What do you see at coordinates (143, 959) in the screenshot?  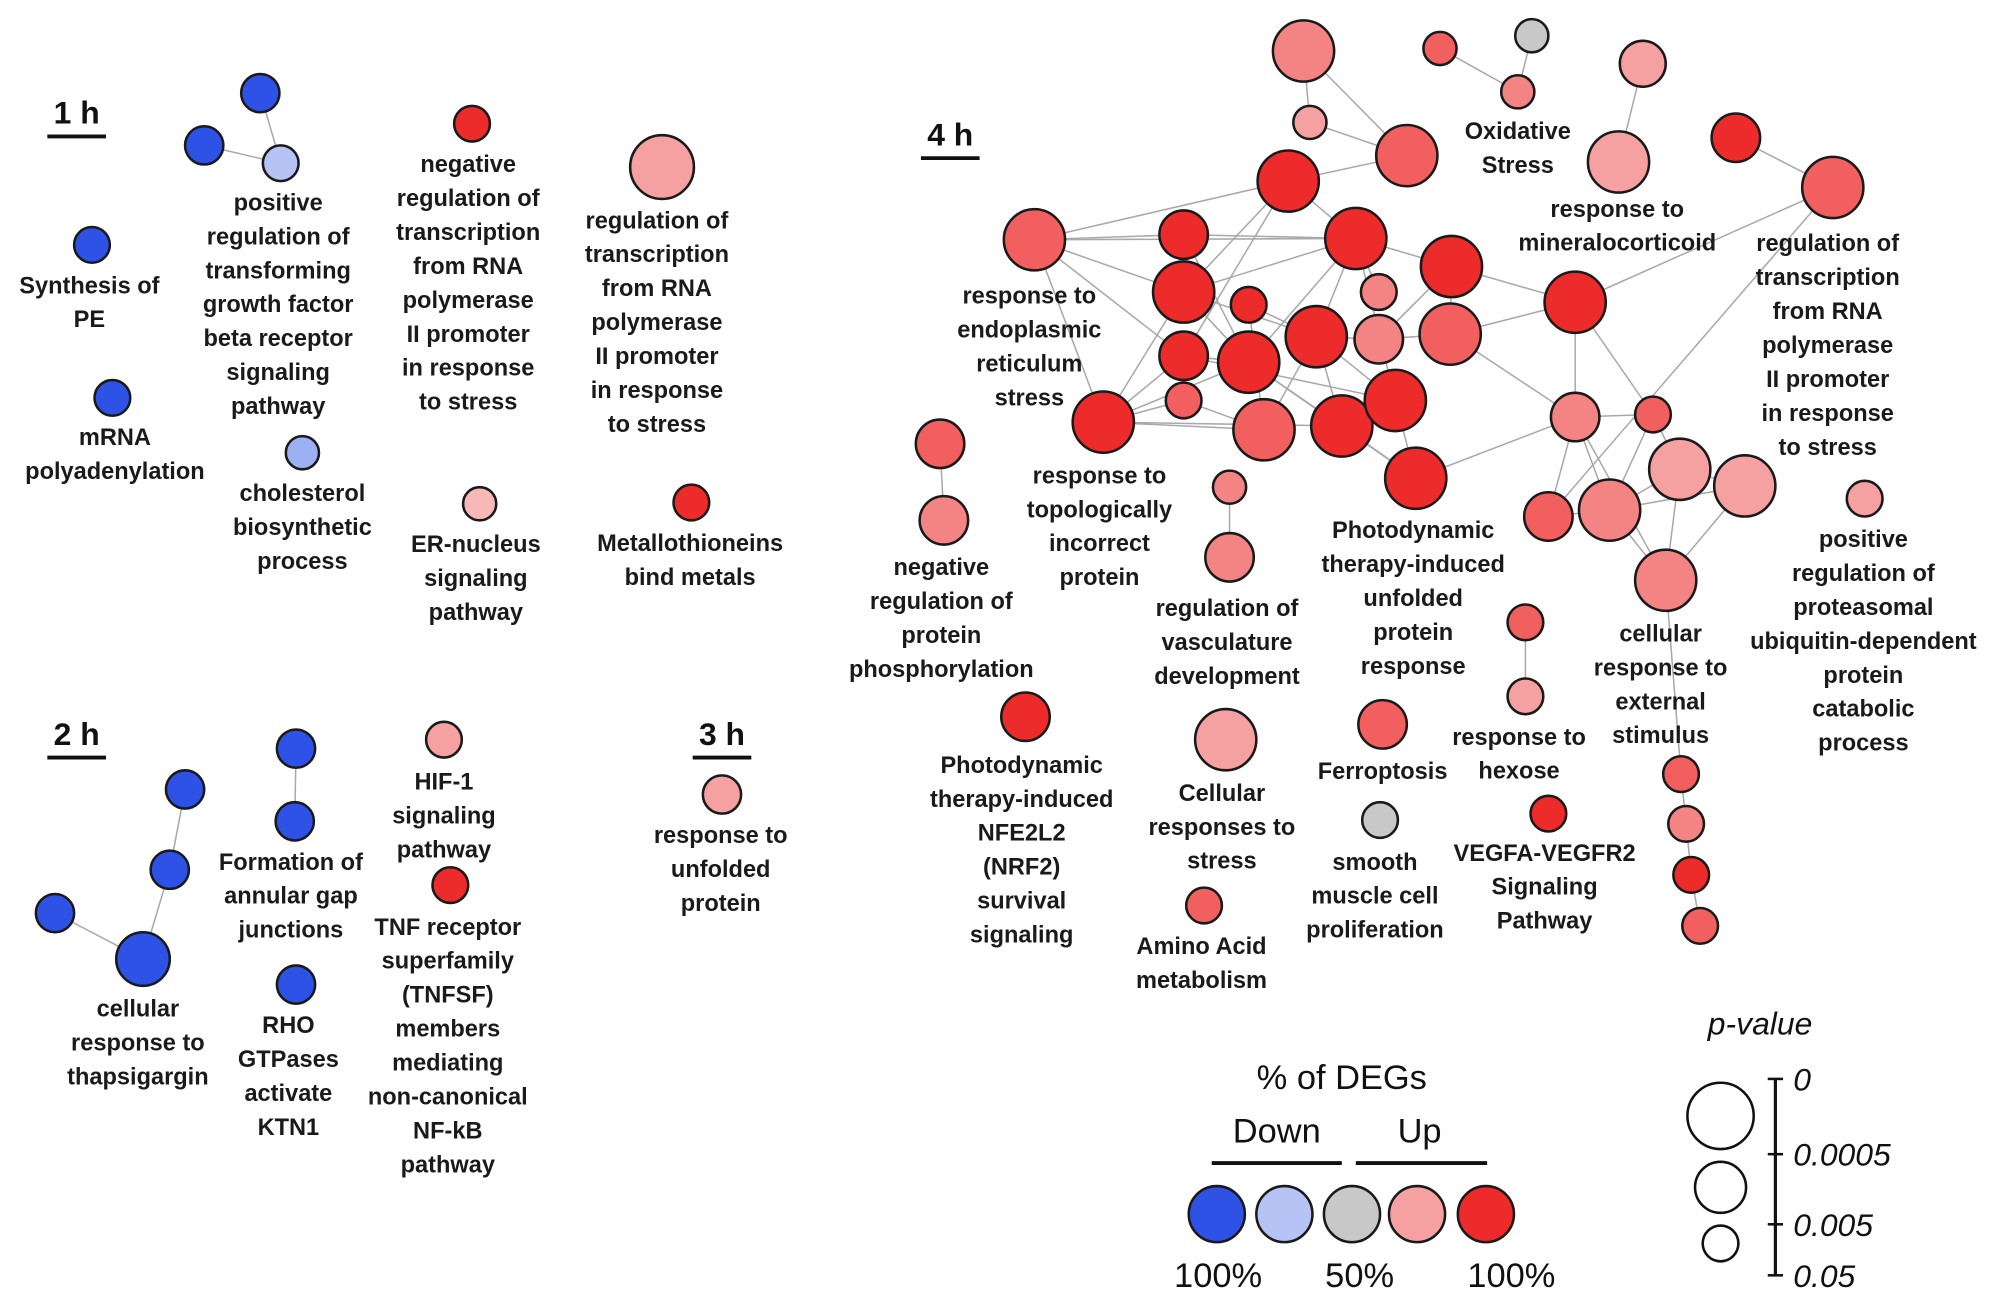 I see `node-h2d` at bounding box center [143, 959].